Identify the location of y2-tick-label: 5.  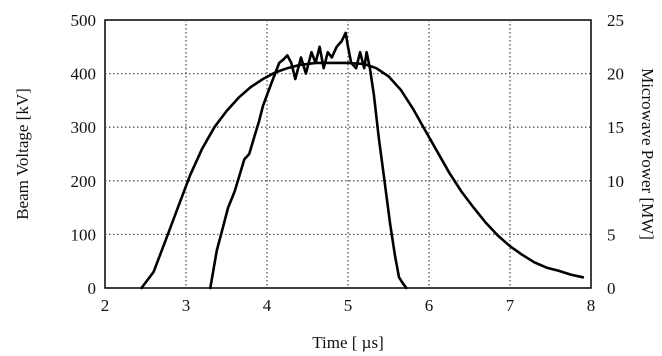
(611, 234).